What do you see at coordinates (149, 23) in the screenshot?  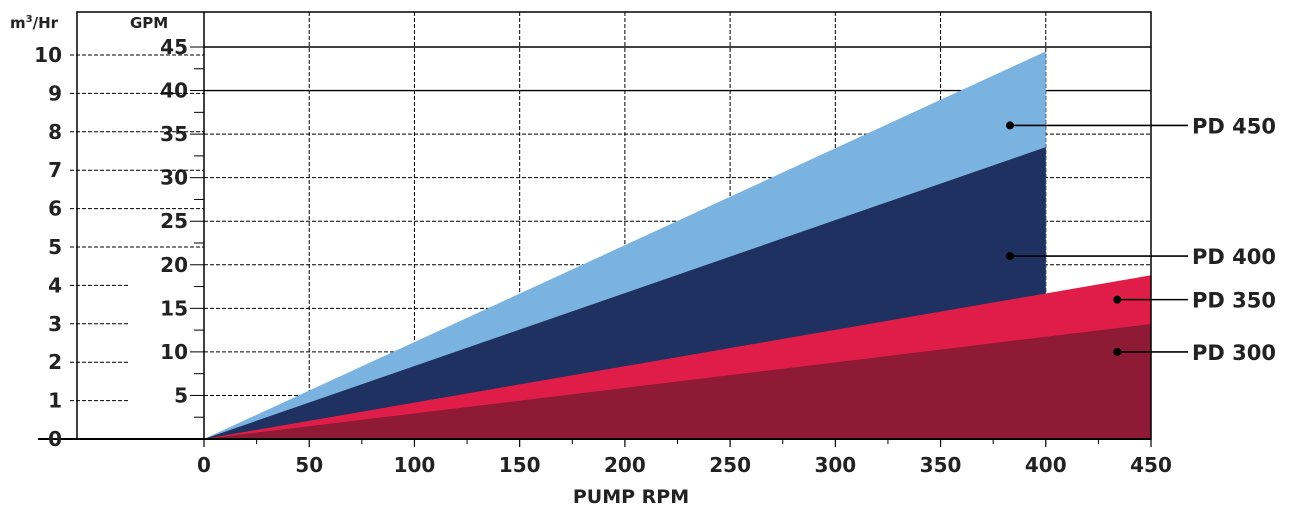 I see `y-right-axis-label: GPM` at bounding box center [149, 23].